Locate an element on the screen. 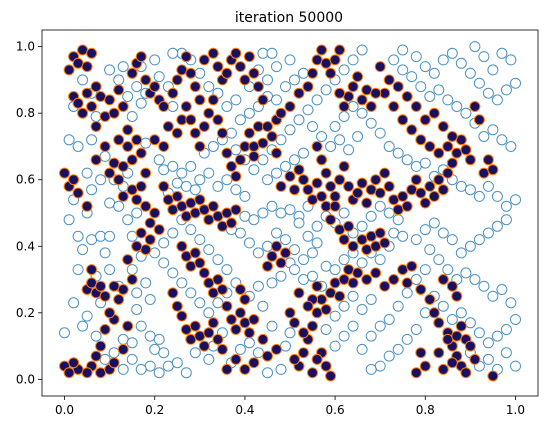 The height and width of the screenshot is (433, 547). x-tick-label-2: 0.4 is located at coordinates (244, 410).